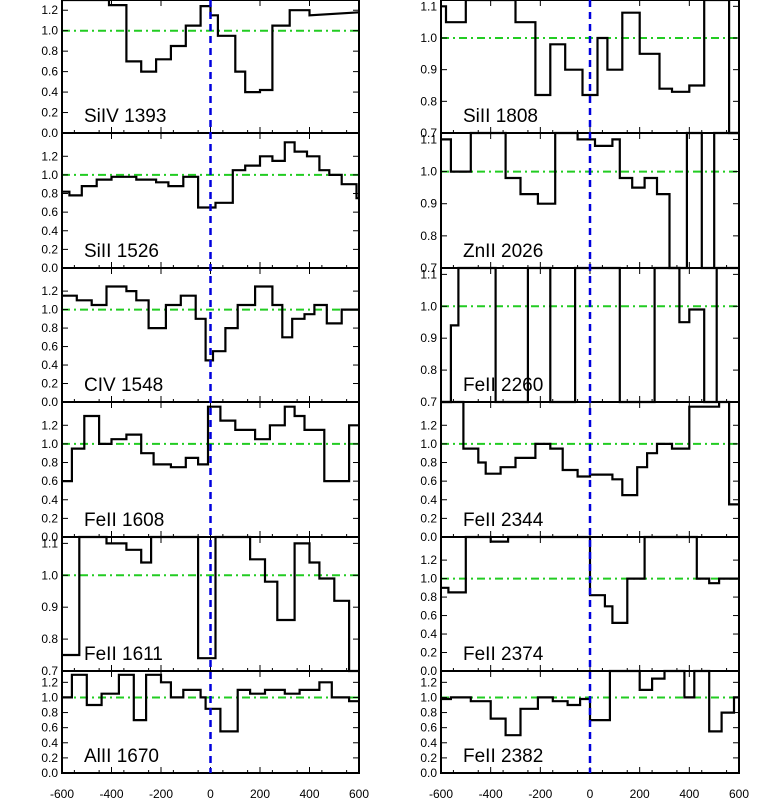 The width and height of the screenshot is (761, 807). I want to click on panel-2: 0.0 0.2 0.4 0.6 0.8 1.0 1.2 CIV 1548, so click(200, 338).